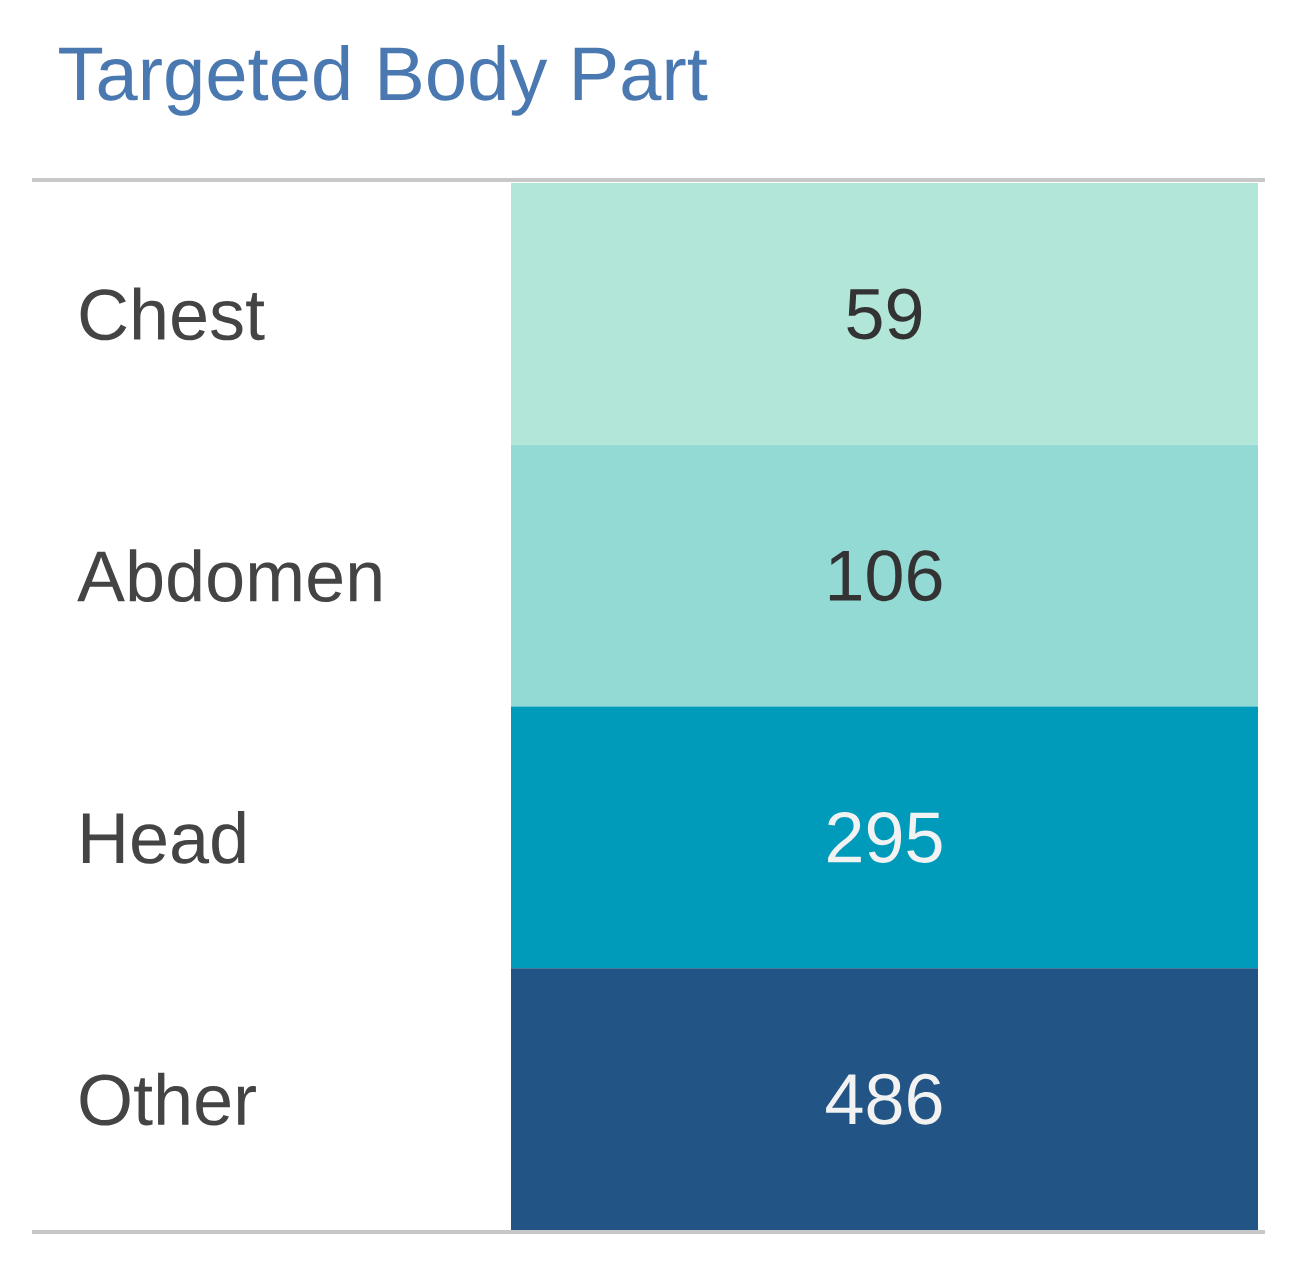  I want to click on y-tick-label: Other, so click(168, 1099).